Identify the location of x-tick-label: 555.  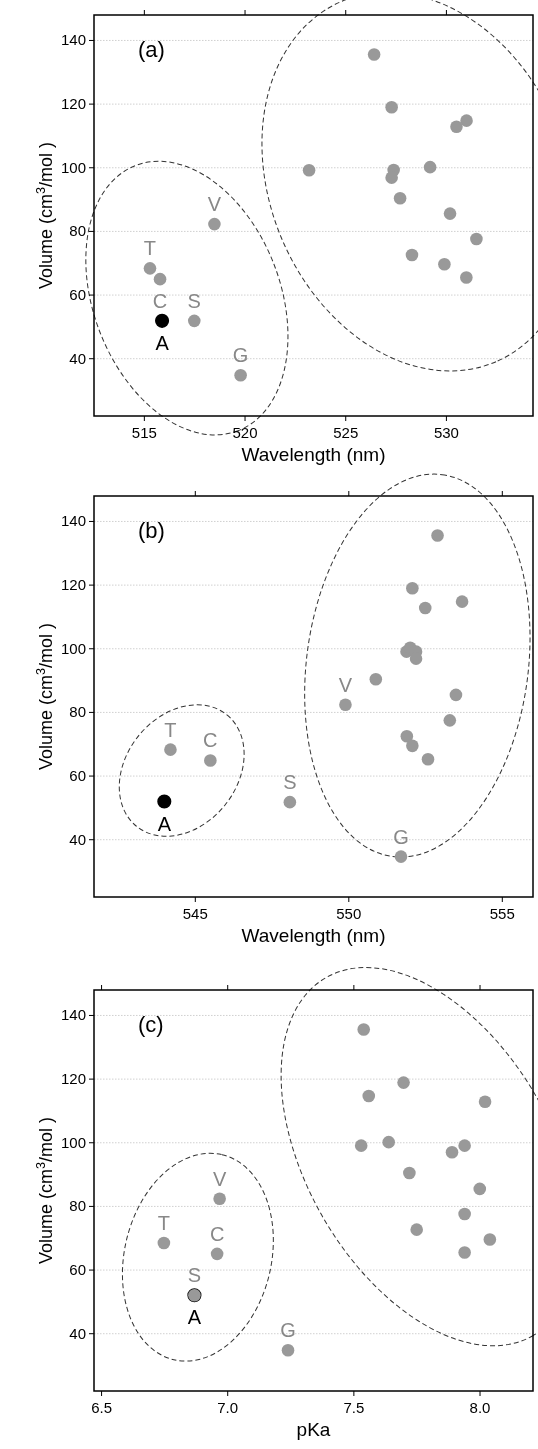
(502, 913).